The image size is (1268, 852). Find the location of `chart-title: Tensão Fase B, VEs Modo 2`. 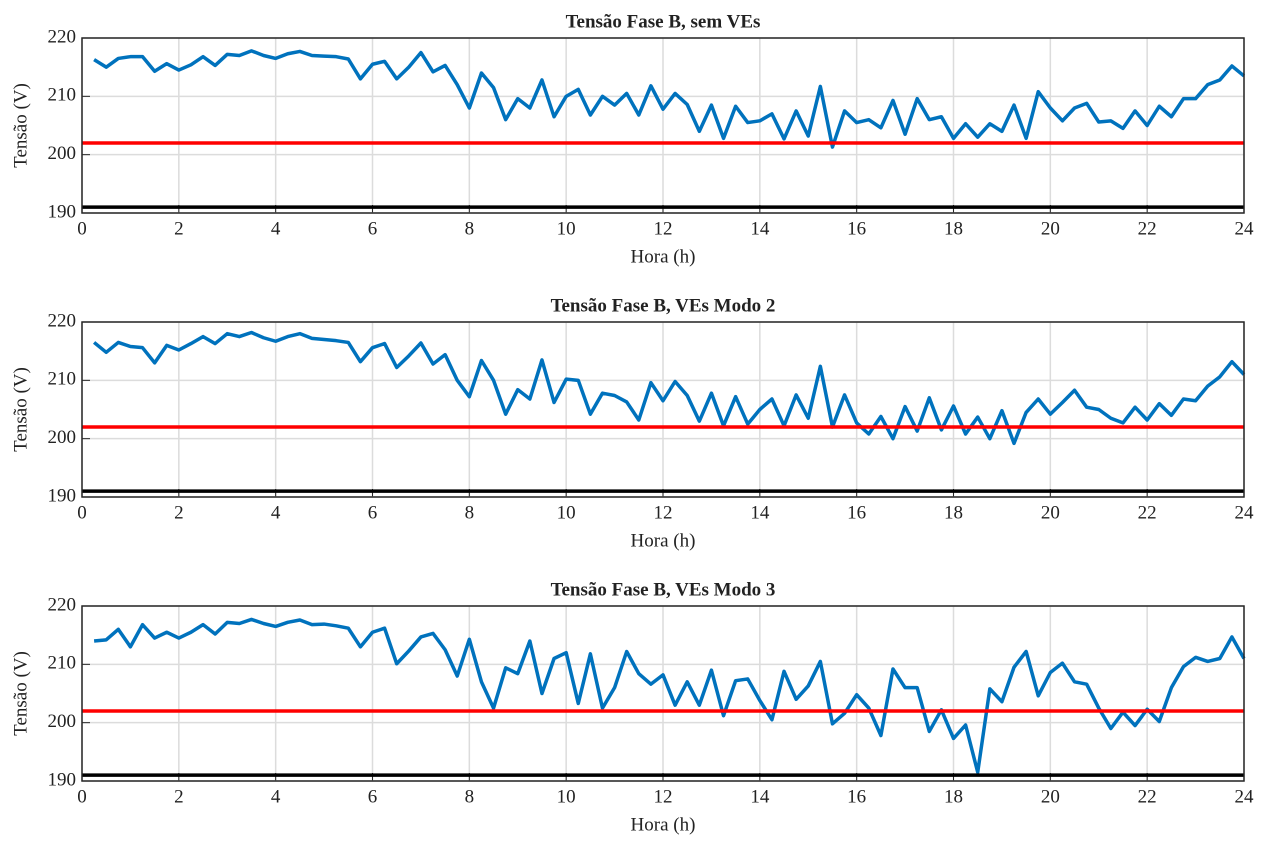

chart-title: Tensão Fase B, VEs Modo 2 is located at coordinates (663, 305).